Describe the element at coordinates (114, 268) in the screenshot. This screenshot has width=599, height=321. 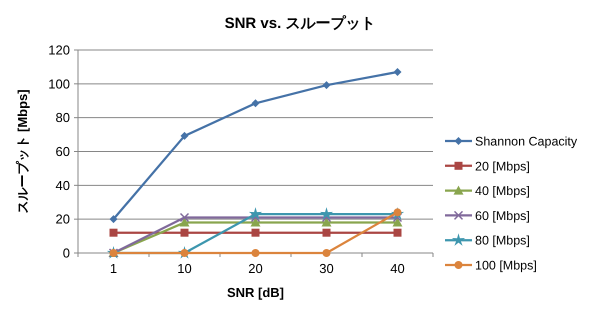
I see `x-tick-label: 1` at that location.